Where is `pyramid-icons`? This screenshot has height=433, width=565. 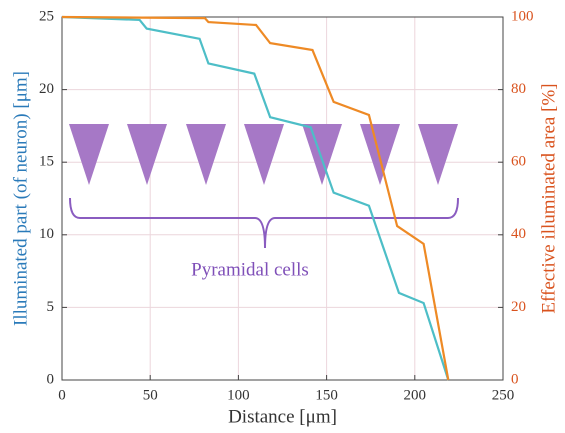 pyramid-icons is located at coordinates (263, 154).